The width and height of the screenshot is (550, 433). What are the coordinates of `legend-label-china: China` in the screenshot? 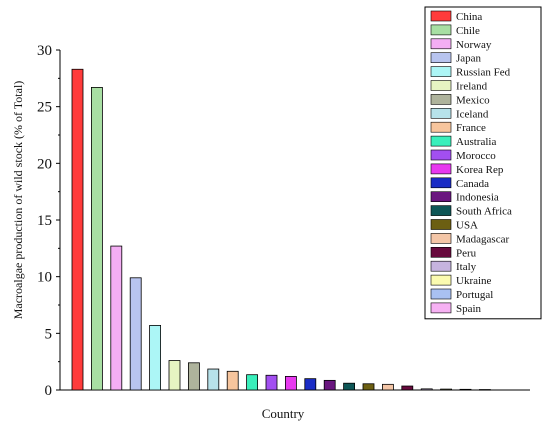 It's located at (469, 17).